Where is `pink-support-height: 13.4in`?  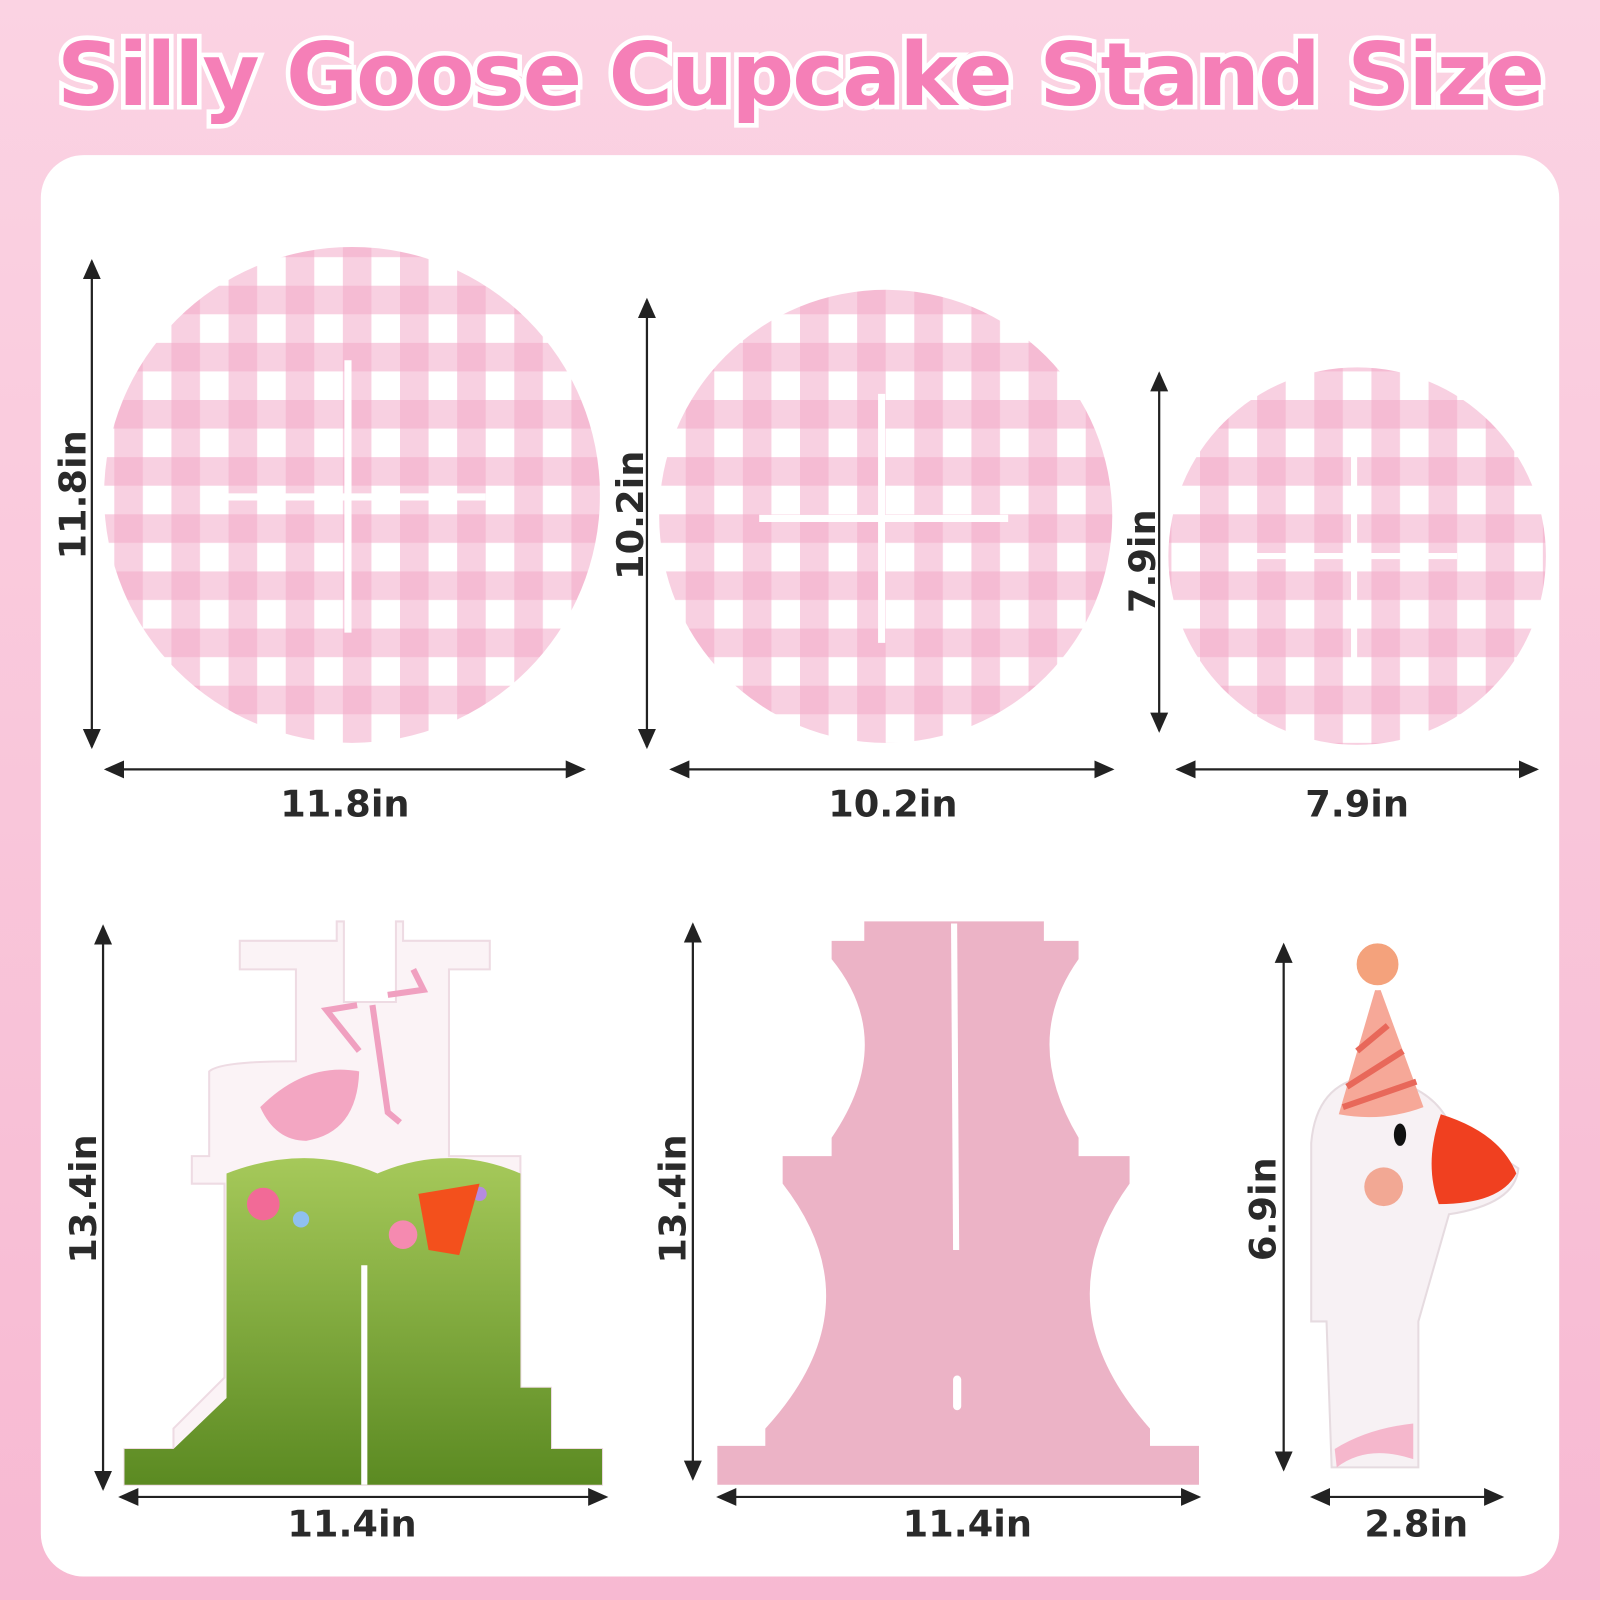
pink-support-height: 13.4in is located at coordinates (673, 1198).